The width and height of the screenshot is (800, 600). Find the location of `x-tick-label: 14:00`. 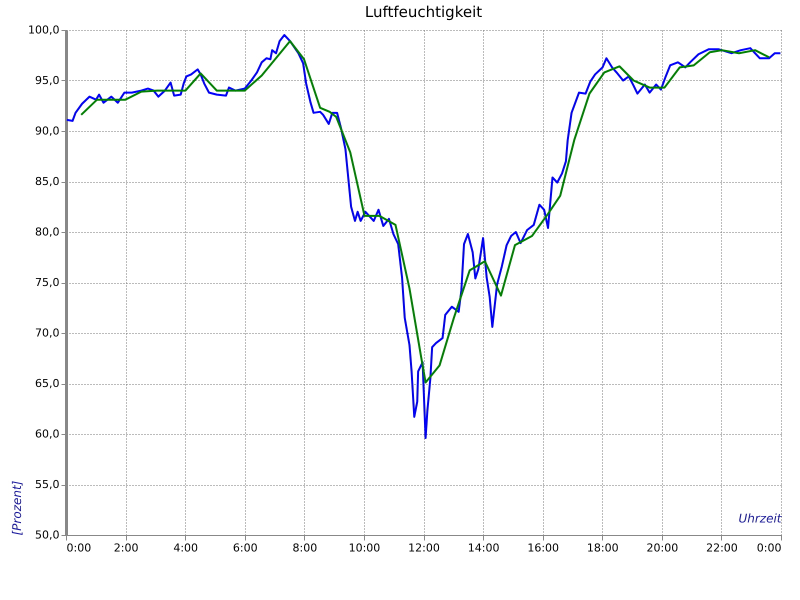

x-tick-label: 14:00 is located at coordinates (484, 548).